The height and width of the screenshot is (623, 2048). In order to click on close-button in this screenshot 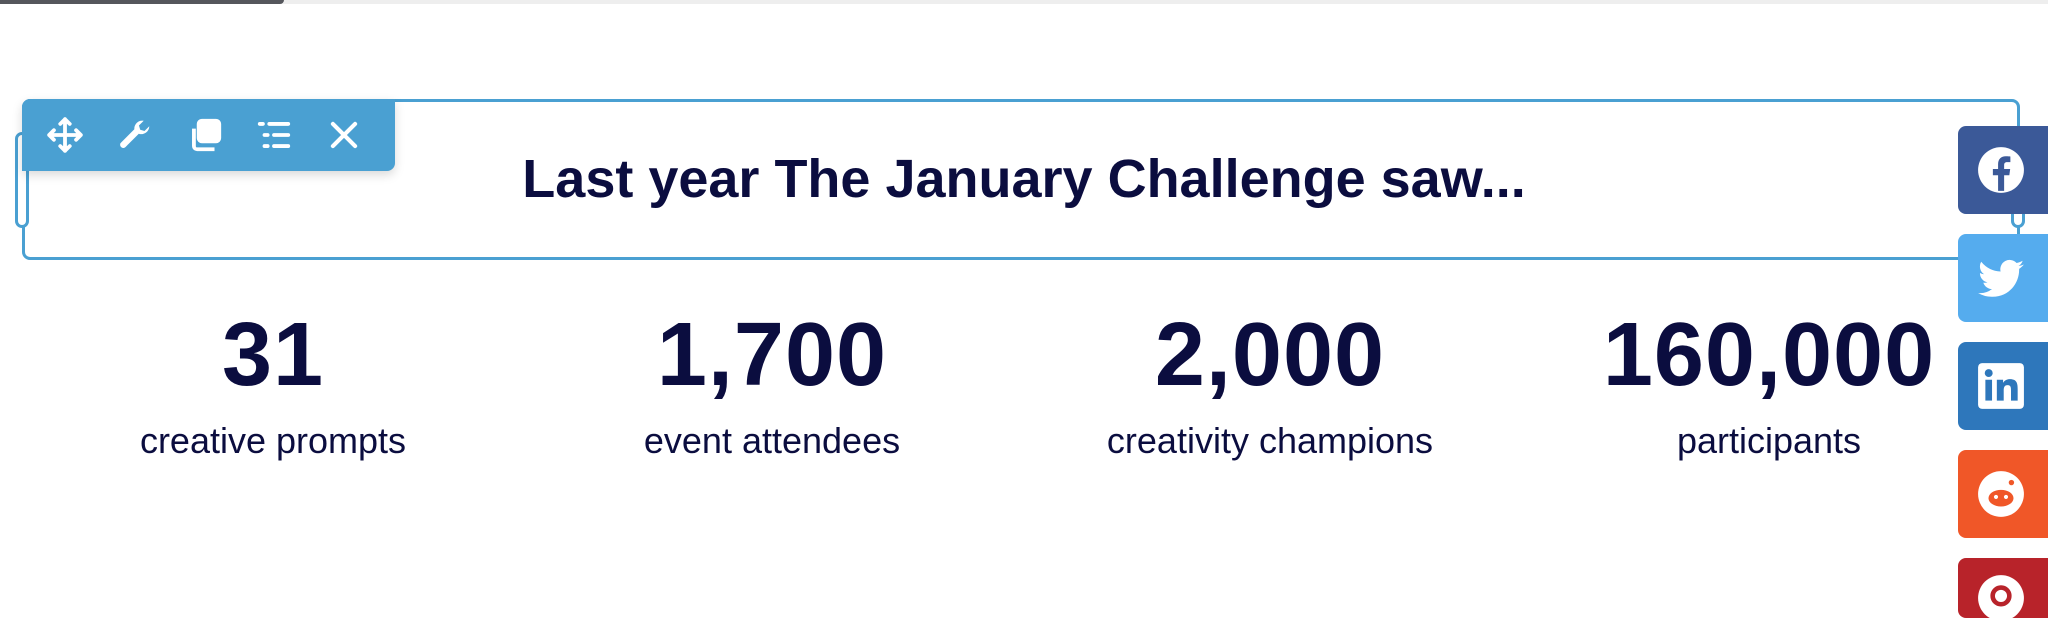, I will do `click(360, 135)`.